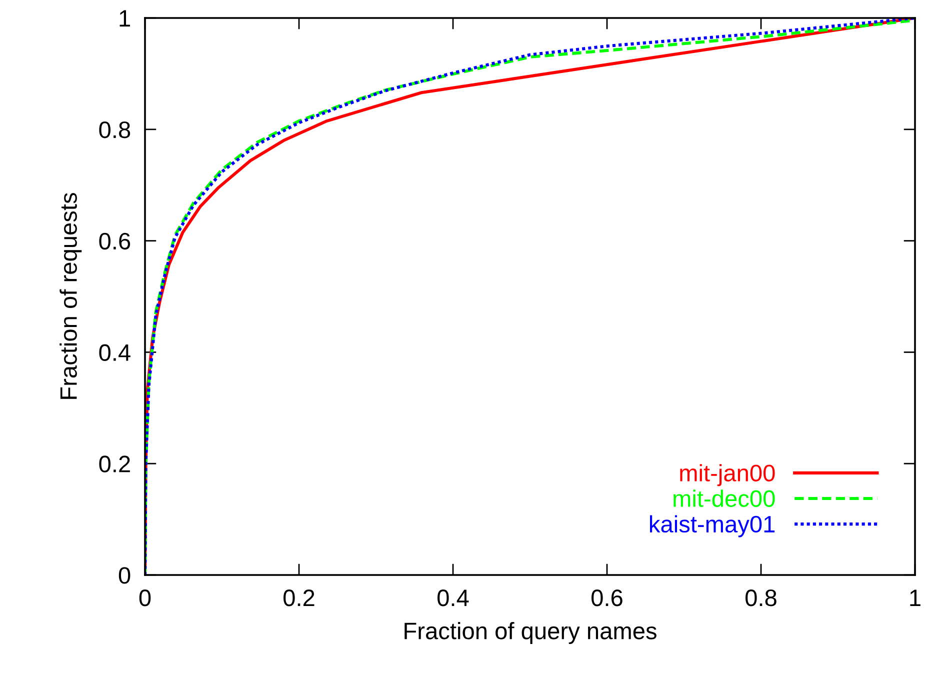 Image resolution: width=932 pixels, height=680 pixels. Describe the element at coordinates (915, 598) in the screenshot. I see `x-tick-label: 1` at that location.